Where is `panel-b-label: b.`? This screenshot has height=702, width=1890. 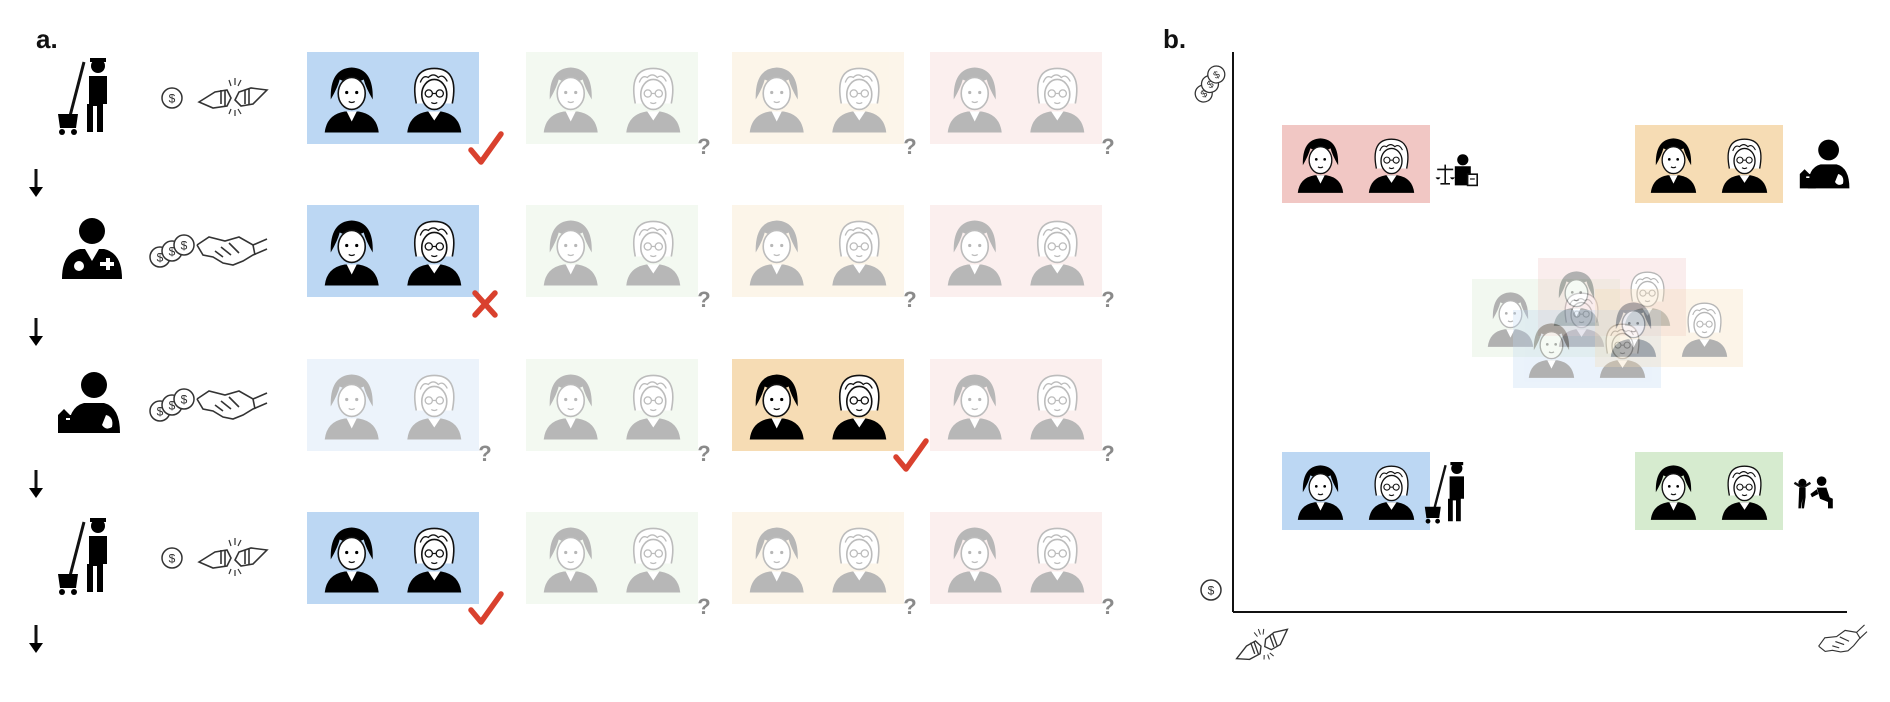 panel-b-label: b. is located at coordinates (1175, 39).